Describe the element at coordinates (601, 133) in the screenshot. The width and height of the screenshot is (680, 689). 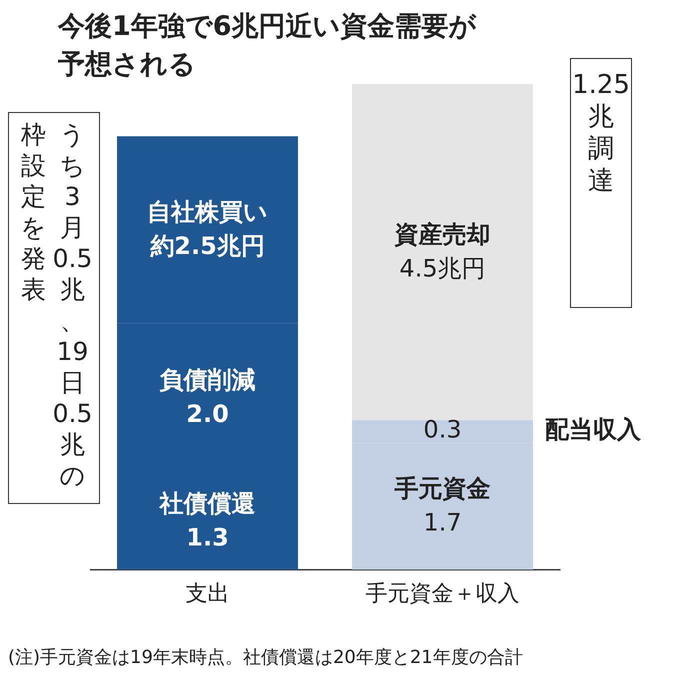
I see `text: 1.25兆調達` at that location.